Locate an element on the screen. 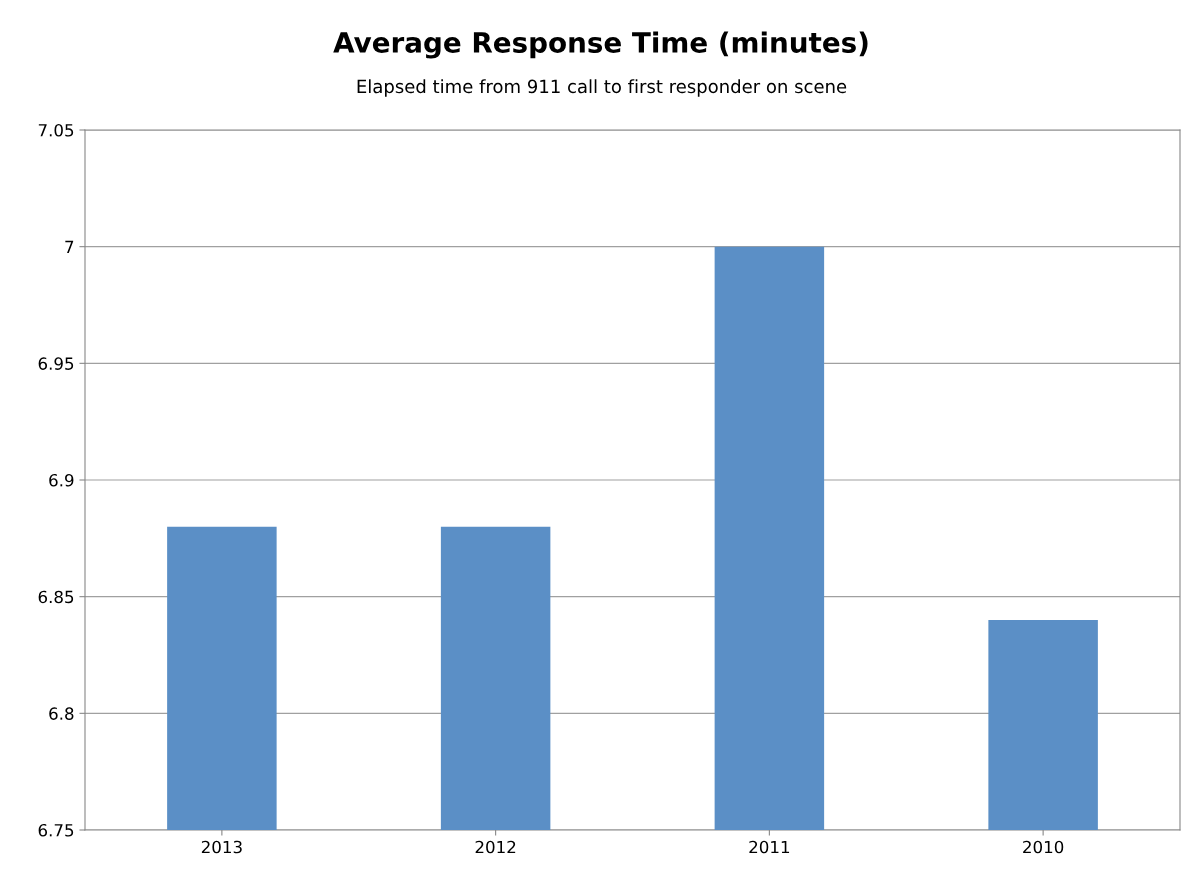 Image resolution: width=1203 pixels, height=878 pixels. x-tick-label: 2013 is located at coordinates (221, 847).